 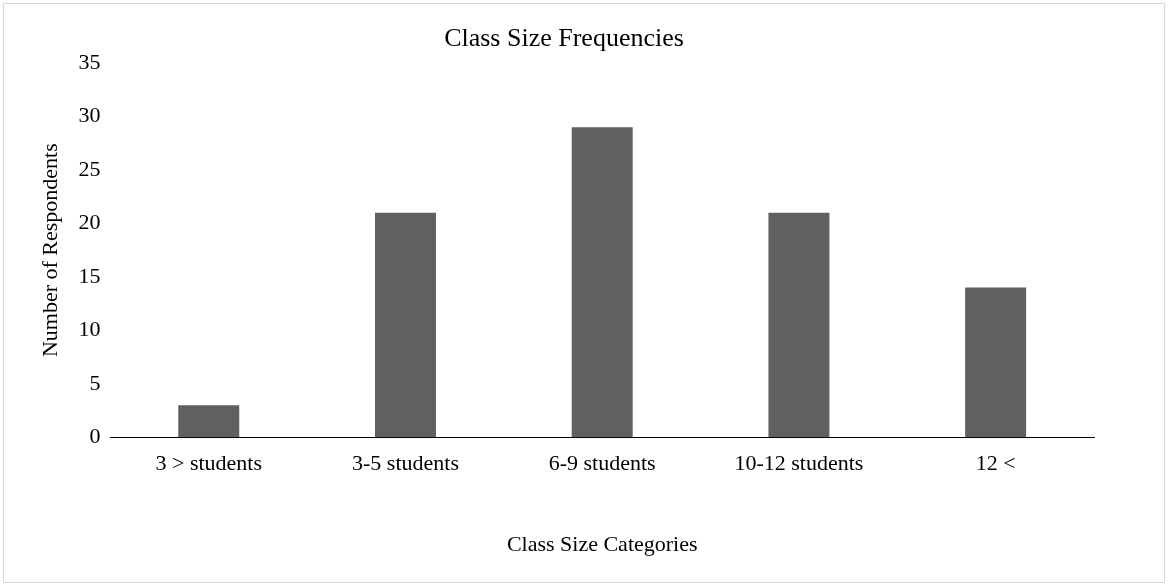 I want to click on y-tick-label: 20, so click(x=89, y=222).